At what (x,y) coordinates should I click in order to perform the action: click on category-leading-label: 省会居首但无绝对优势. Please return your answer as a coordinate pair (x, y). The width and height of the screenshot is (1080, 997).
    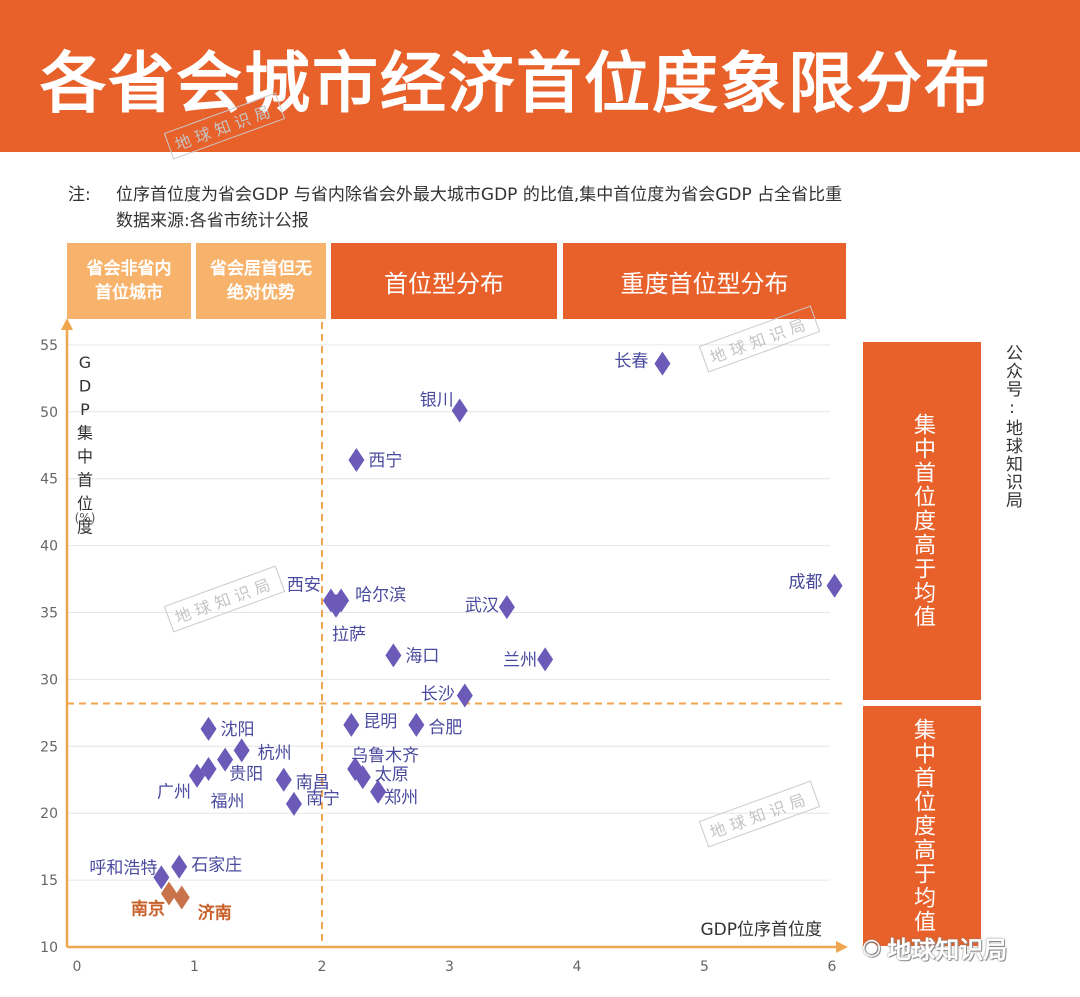
    Looking at the image, I should click on (261, 281).